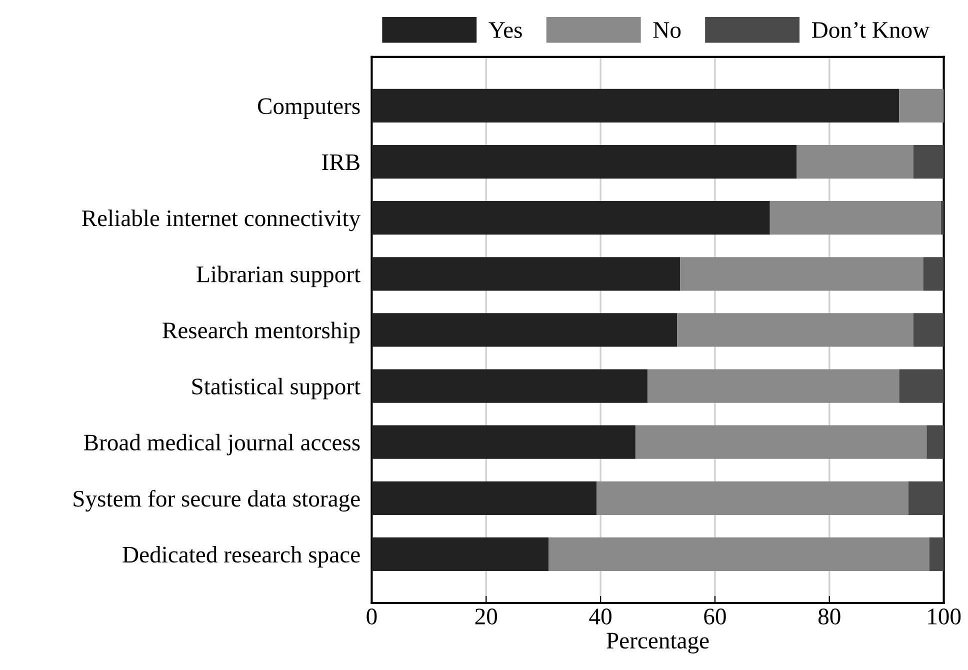 This screenshot has width=968, height=670. What do you see at coordinates (221, 221) in the screenshot?
I see `y-tick-label: Reliable internet connectivity` at bounding box center [221, 221].